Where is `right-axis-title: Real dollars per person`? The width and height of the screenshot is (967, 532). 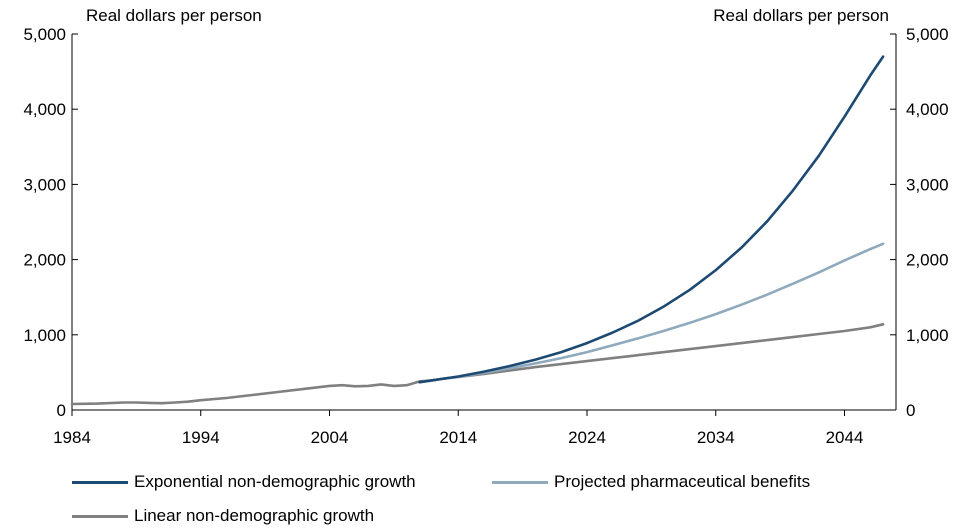 right-axis-title: Real dollars per person is located at coordinates (801, 15).